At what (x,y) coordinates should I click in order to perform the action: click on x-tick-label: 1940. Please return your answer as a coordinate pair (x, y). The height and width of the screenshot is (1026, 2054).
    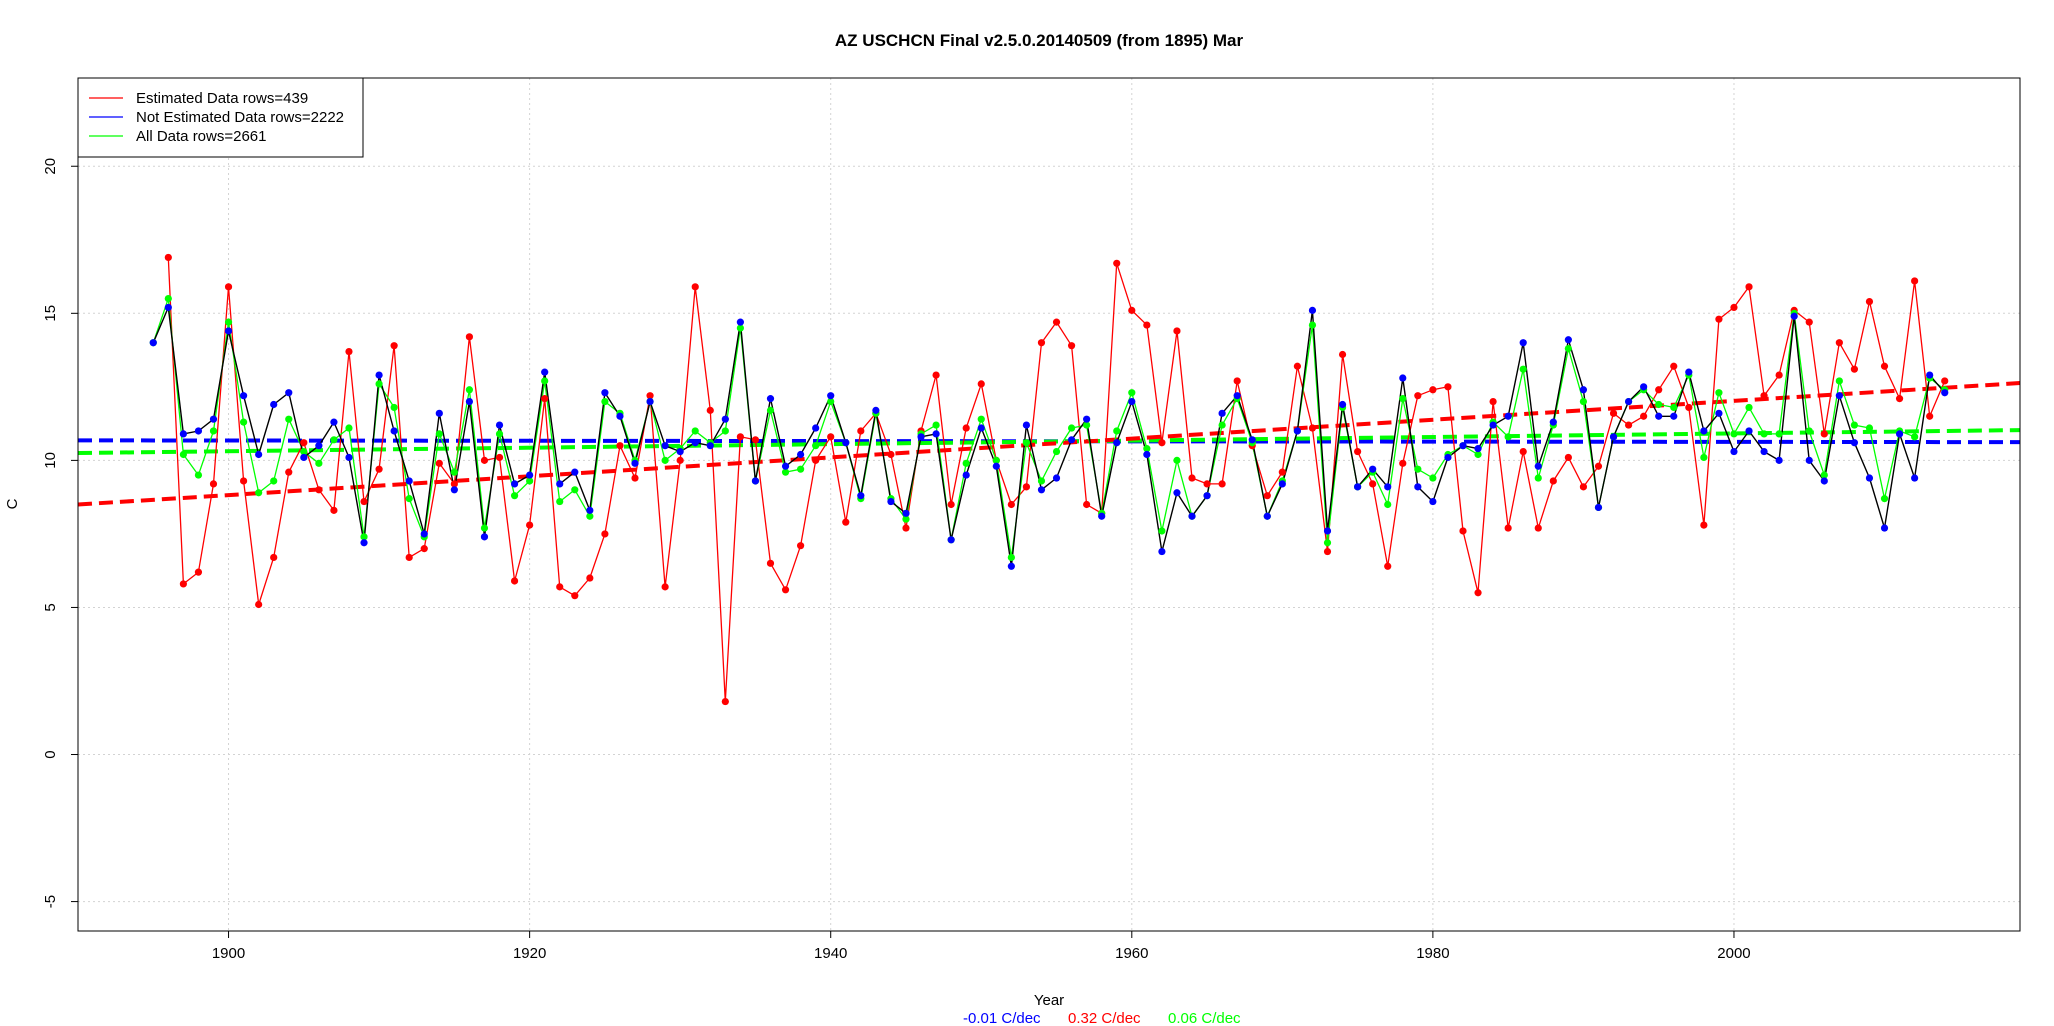
    Looking at the image, I should click on (830, 953).